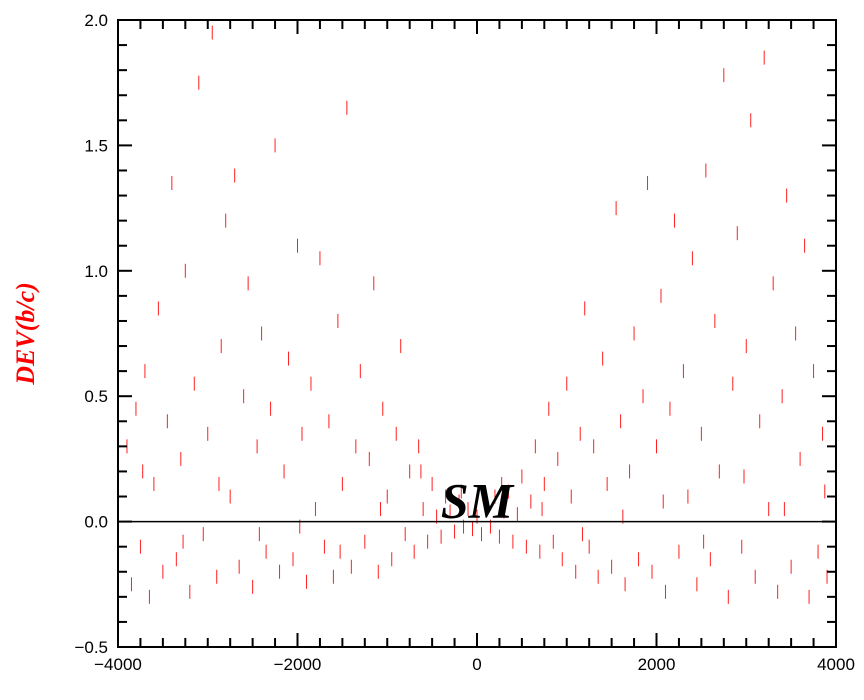  Describe the element at coordinates (836, 664) in the screenshot. I see `x-tick-label: 4000` at that location.